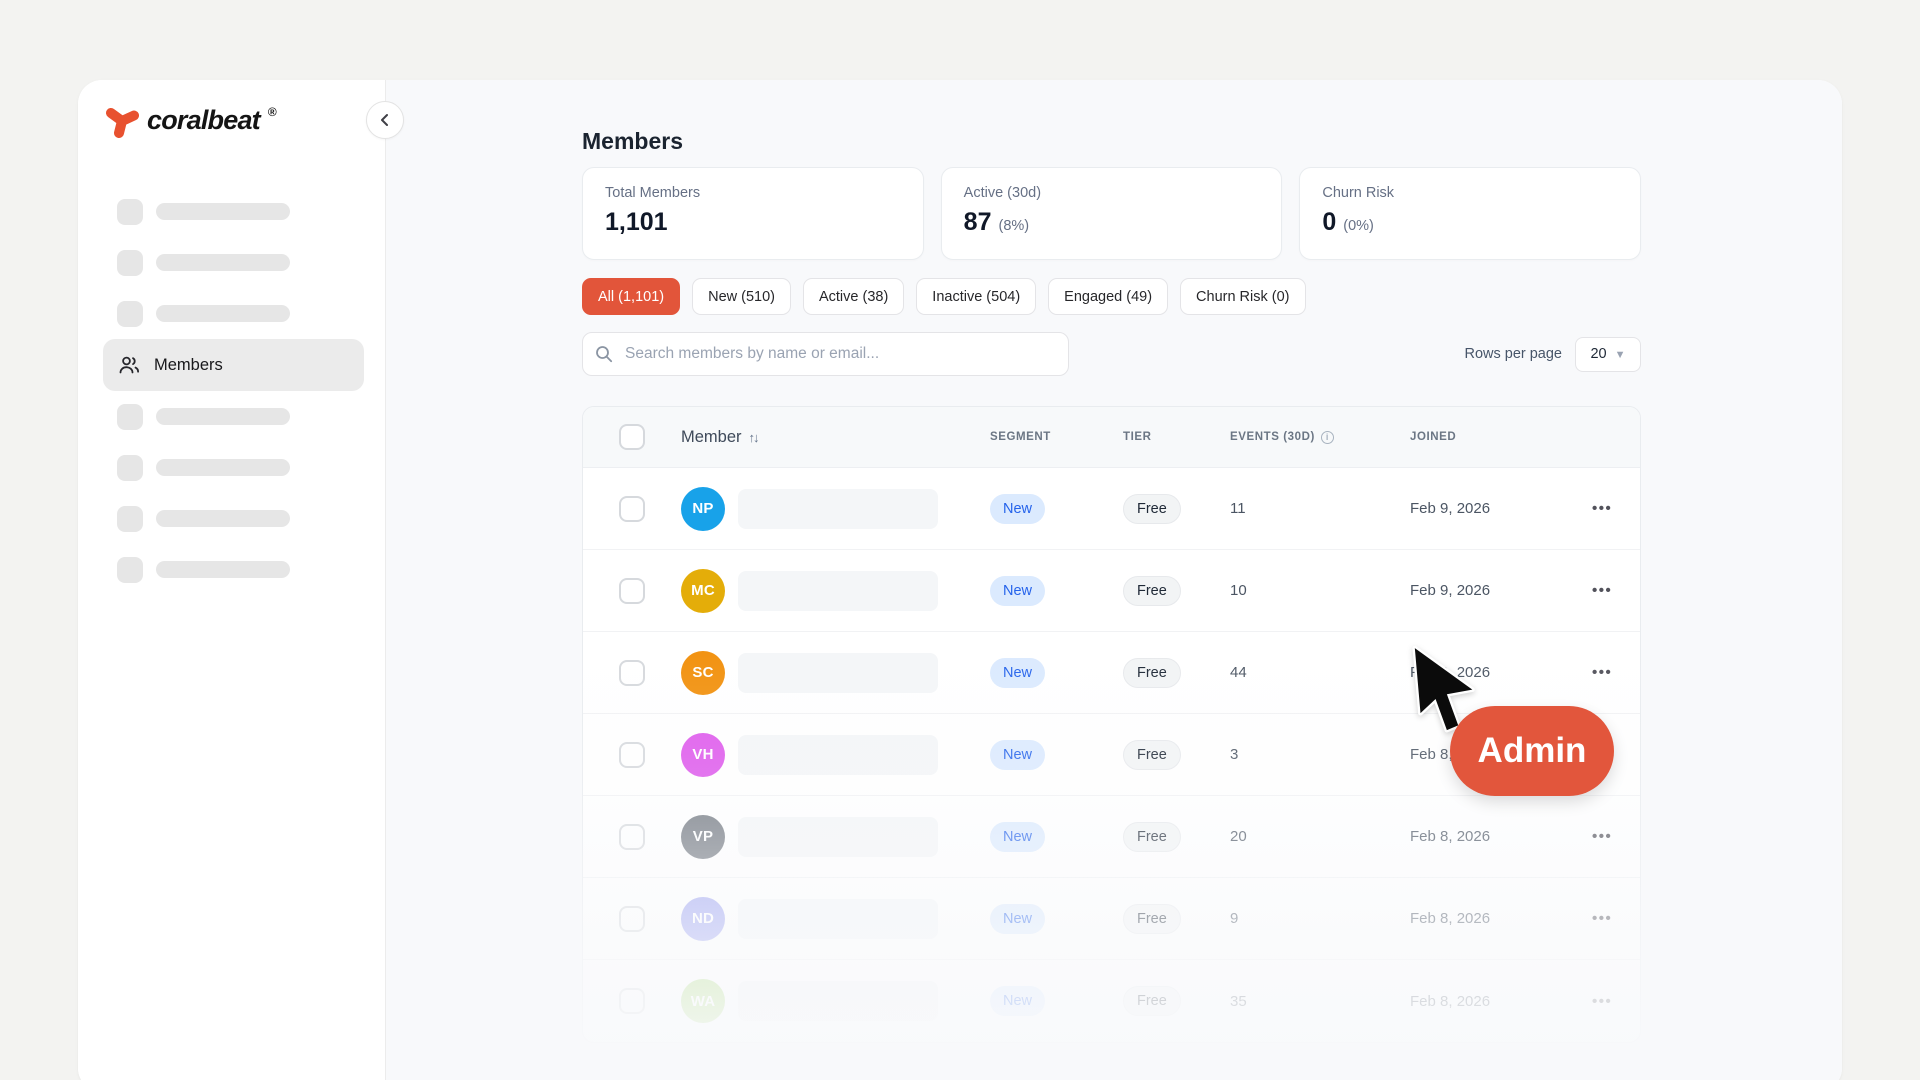  I want to click on table-row: VP New Free 20 Feb 8, 2026 •••, so click(1111, 837).